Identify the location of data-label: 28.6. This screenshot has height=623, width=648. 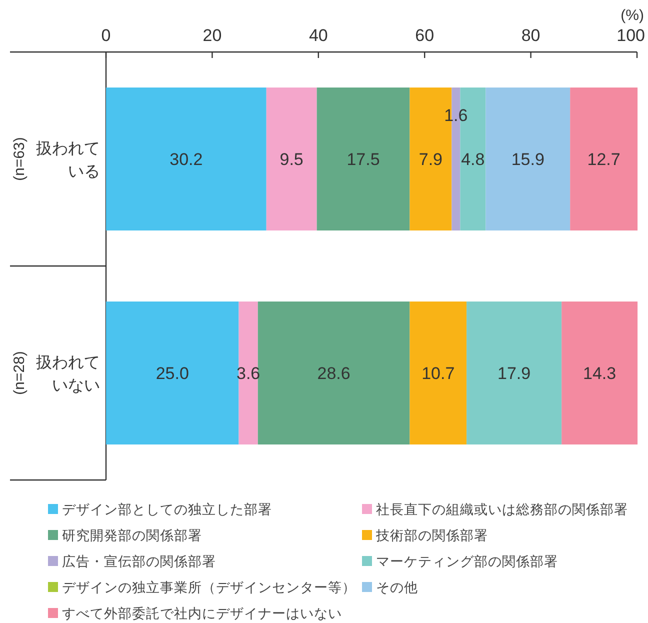
(333, 373).